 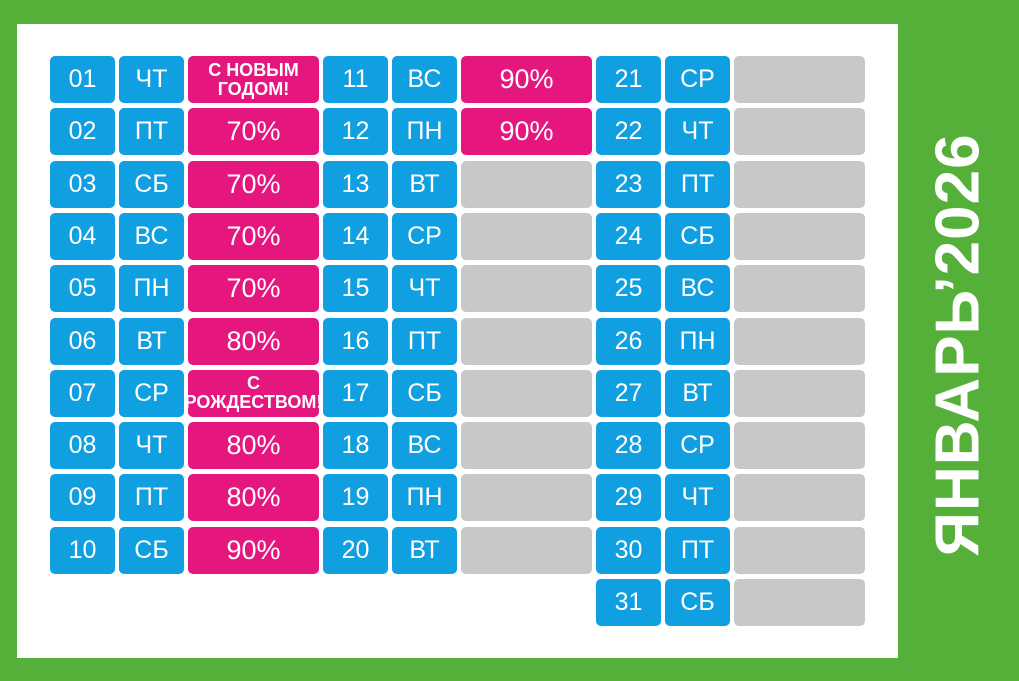 I want to click on day-number: 02, so click(x=82, y=132).